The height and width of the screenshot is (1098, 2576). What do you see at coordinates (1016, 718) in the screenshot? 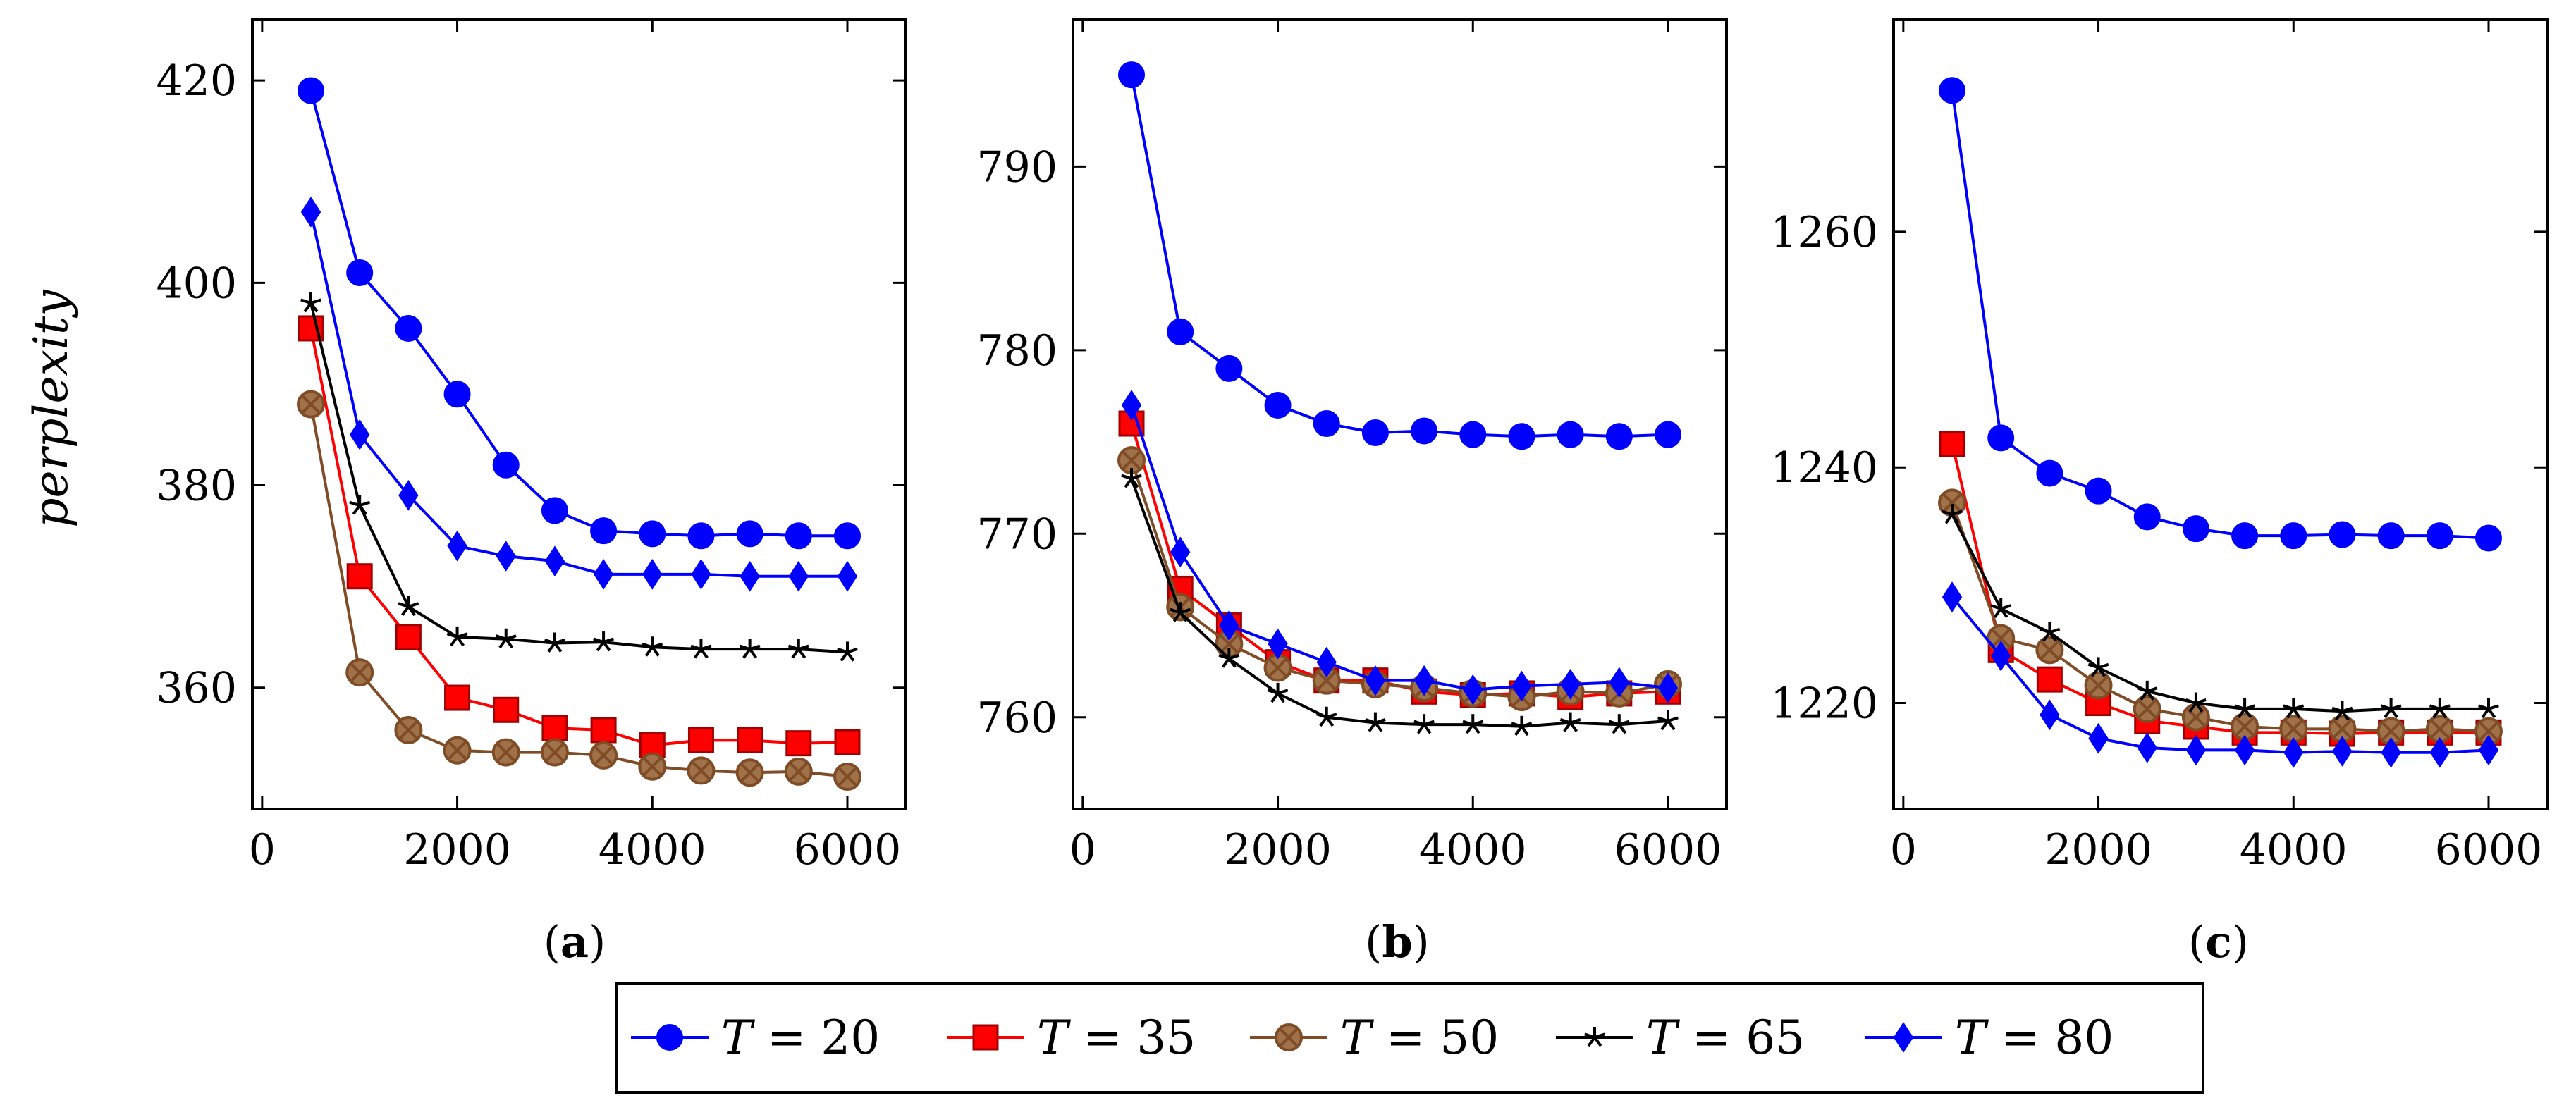
I see `y-tick-label: 760` at bounding box center [1016, 718].